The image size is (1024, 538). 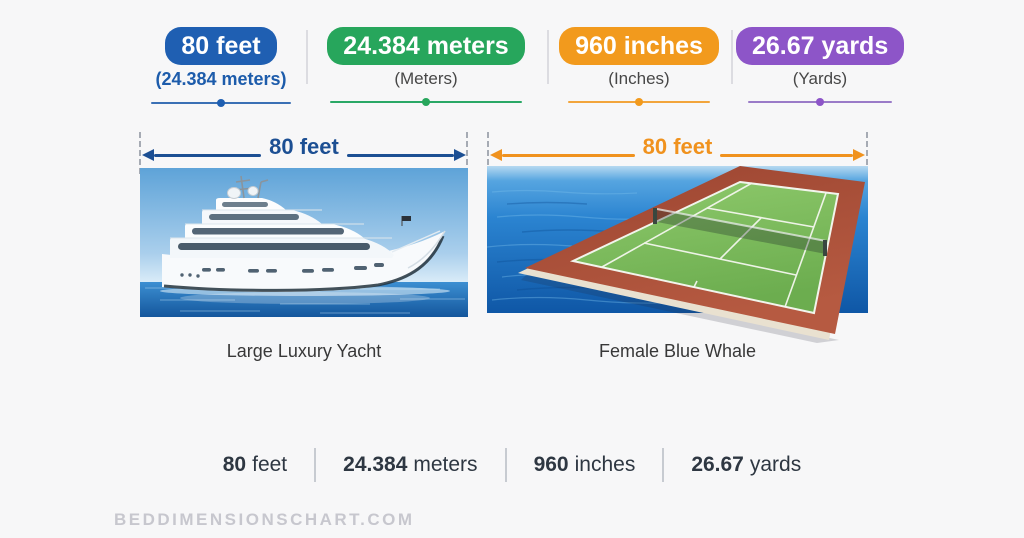 I want to click on summary-number: 960, so click(x=551, y=464).